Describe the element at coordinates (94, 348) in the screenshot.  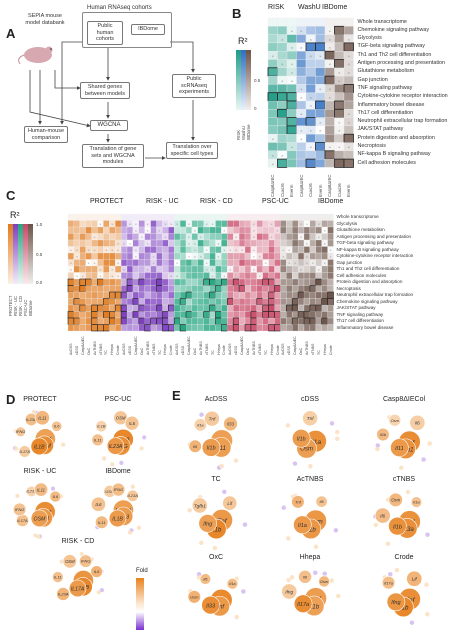
I see `heatmap-c-col-label: AcTNBS` at that location.